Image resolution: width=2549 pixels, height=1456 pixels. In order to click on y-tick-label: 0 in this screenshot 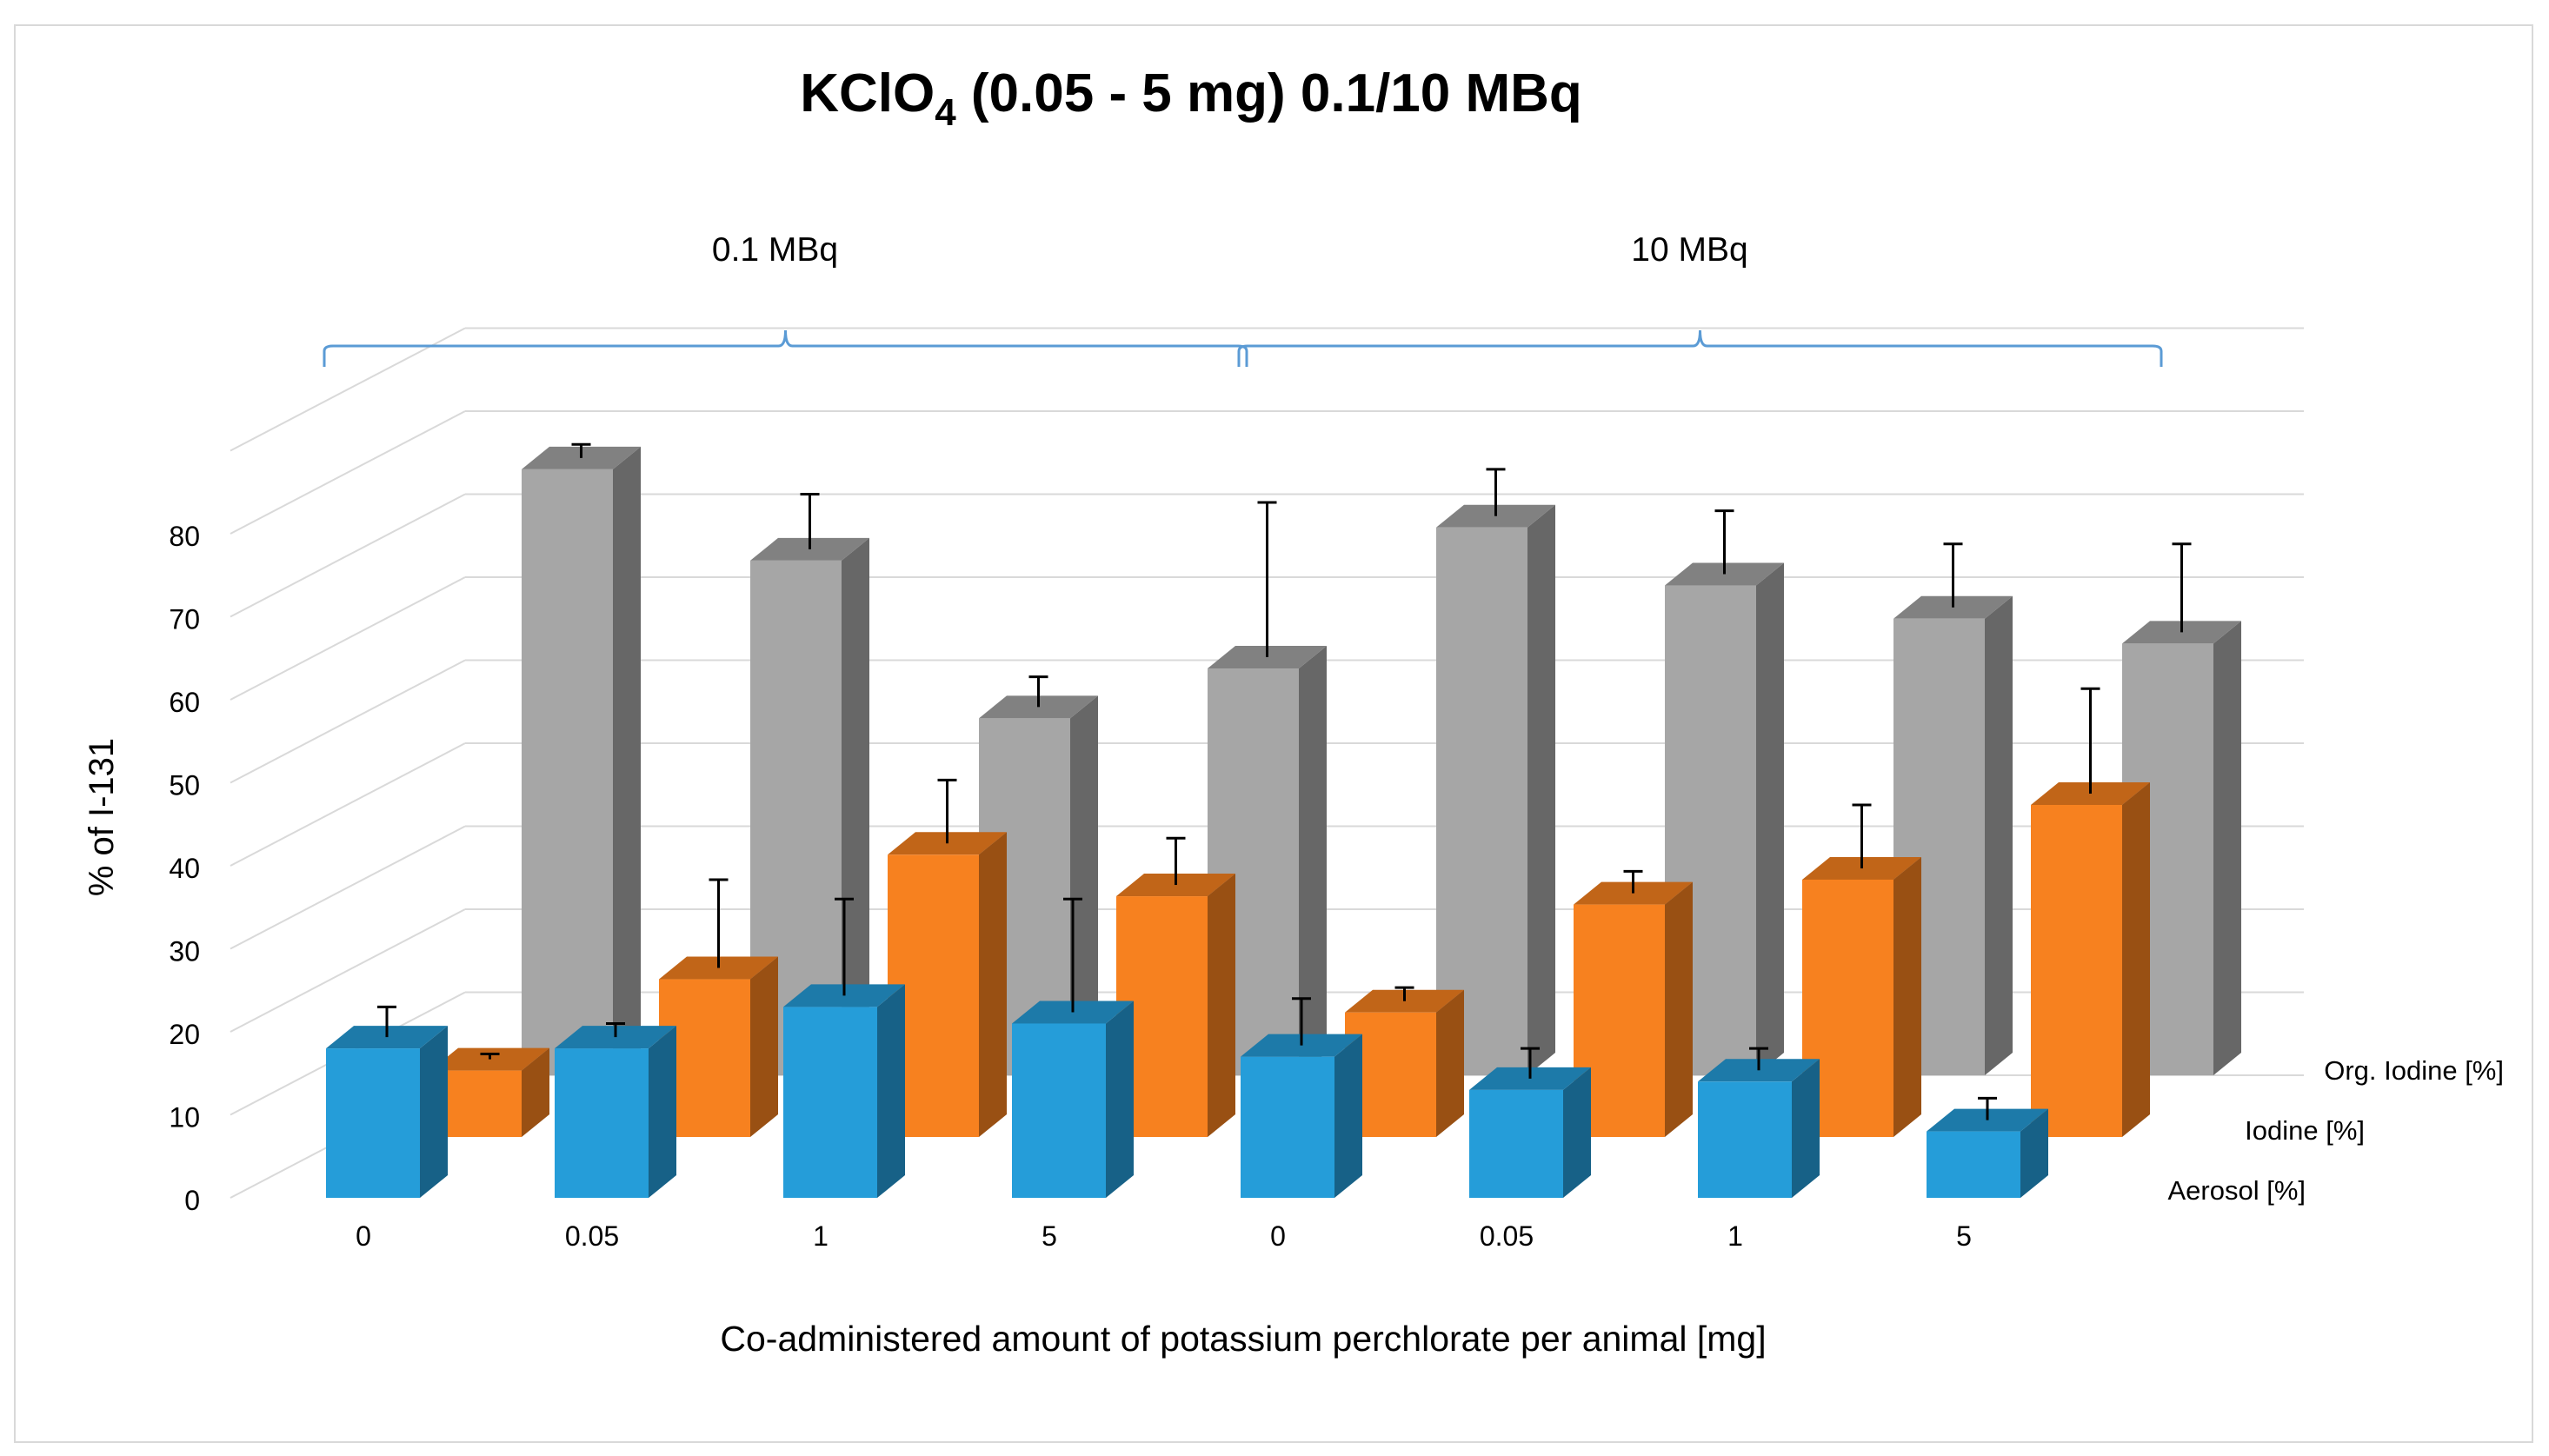, I will do `click(192, 1200)`.